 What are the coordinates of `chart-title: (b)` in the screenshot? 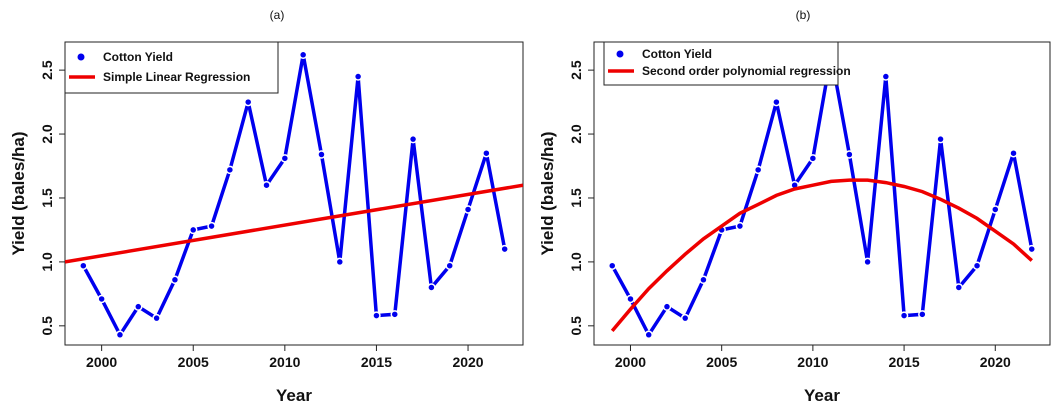 It's located at (803, 15).